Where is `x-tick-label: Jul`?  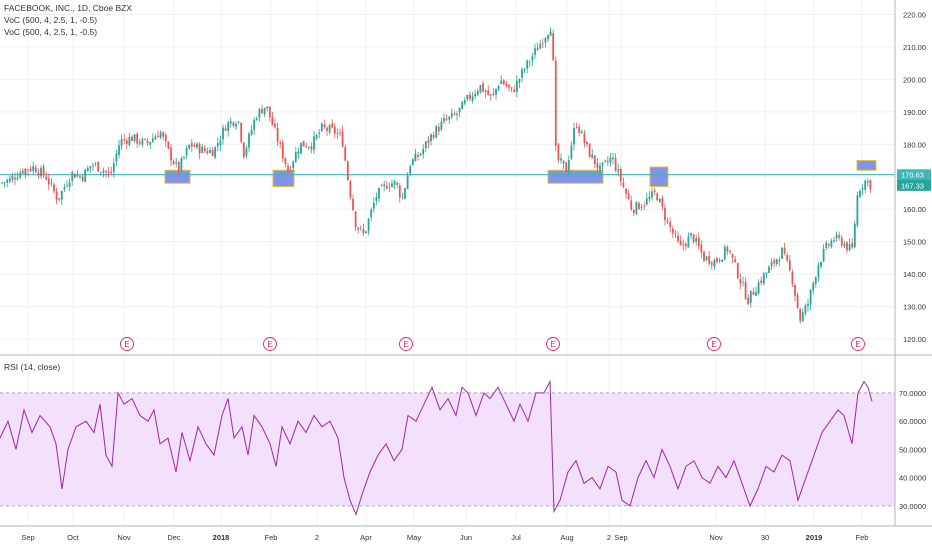 x-tick-label: Jul is located at coordinates (516, 537).